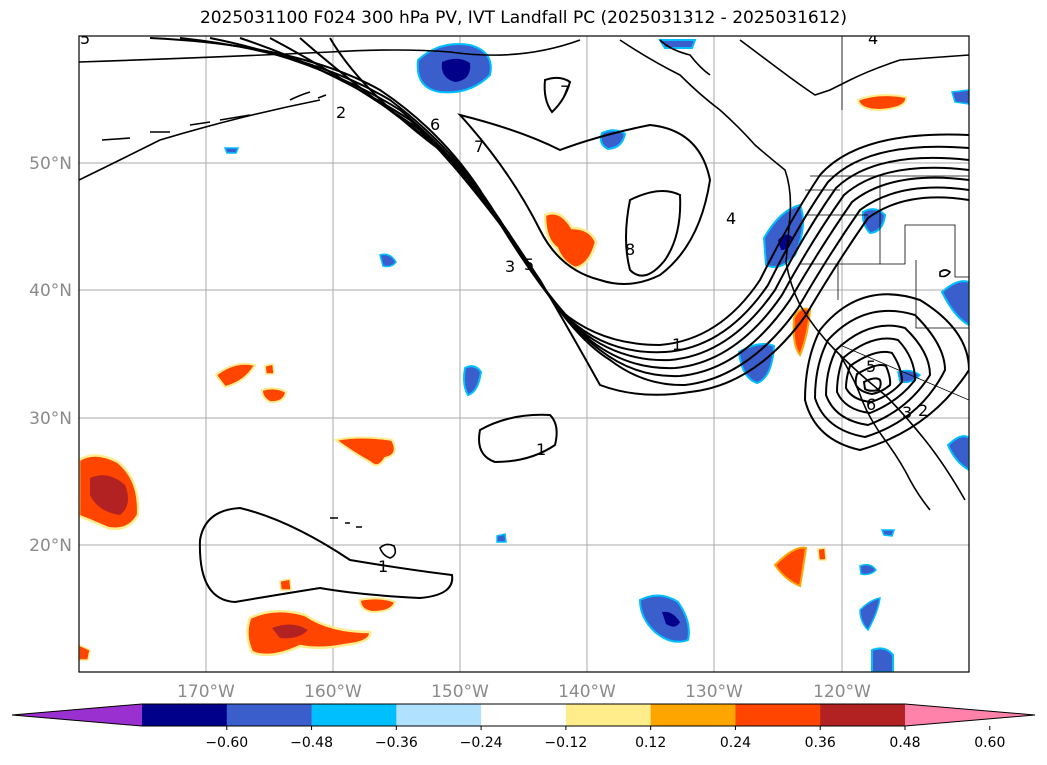  I want to click on lon-label: 120°W, so click(842, 692).